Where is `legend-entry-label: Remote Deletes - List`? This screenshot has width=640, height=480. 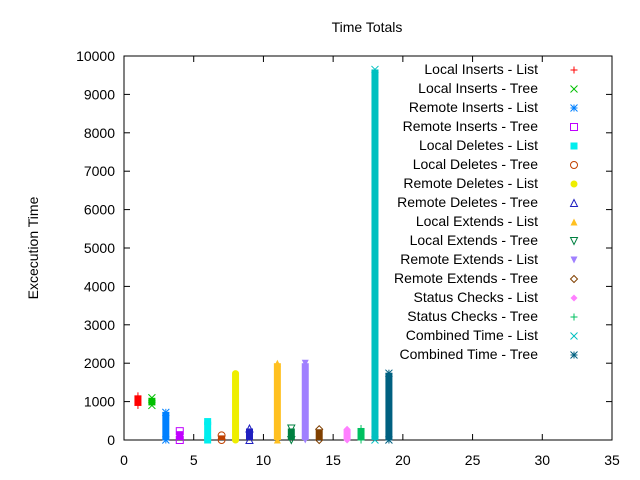 legend-entry-label: Remote Deletes - List is located at coordinates (470, 183).